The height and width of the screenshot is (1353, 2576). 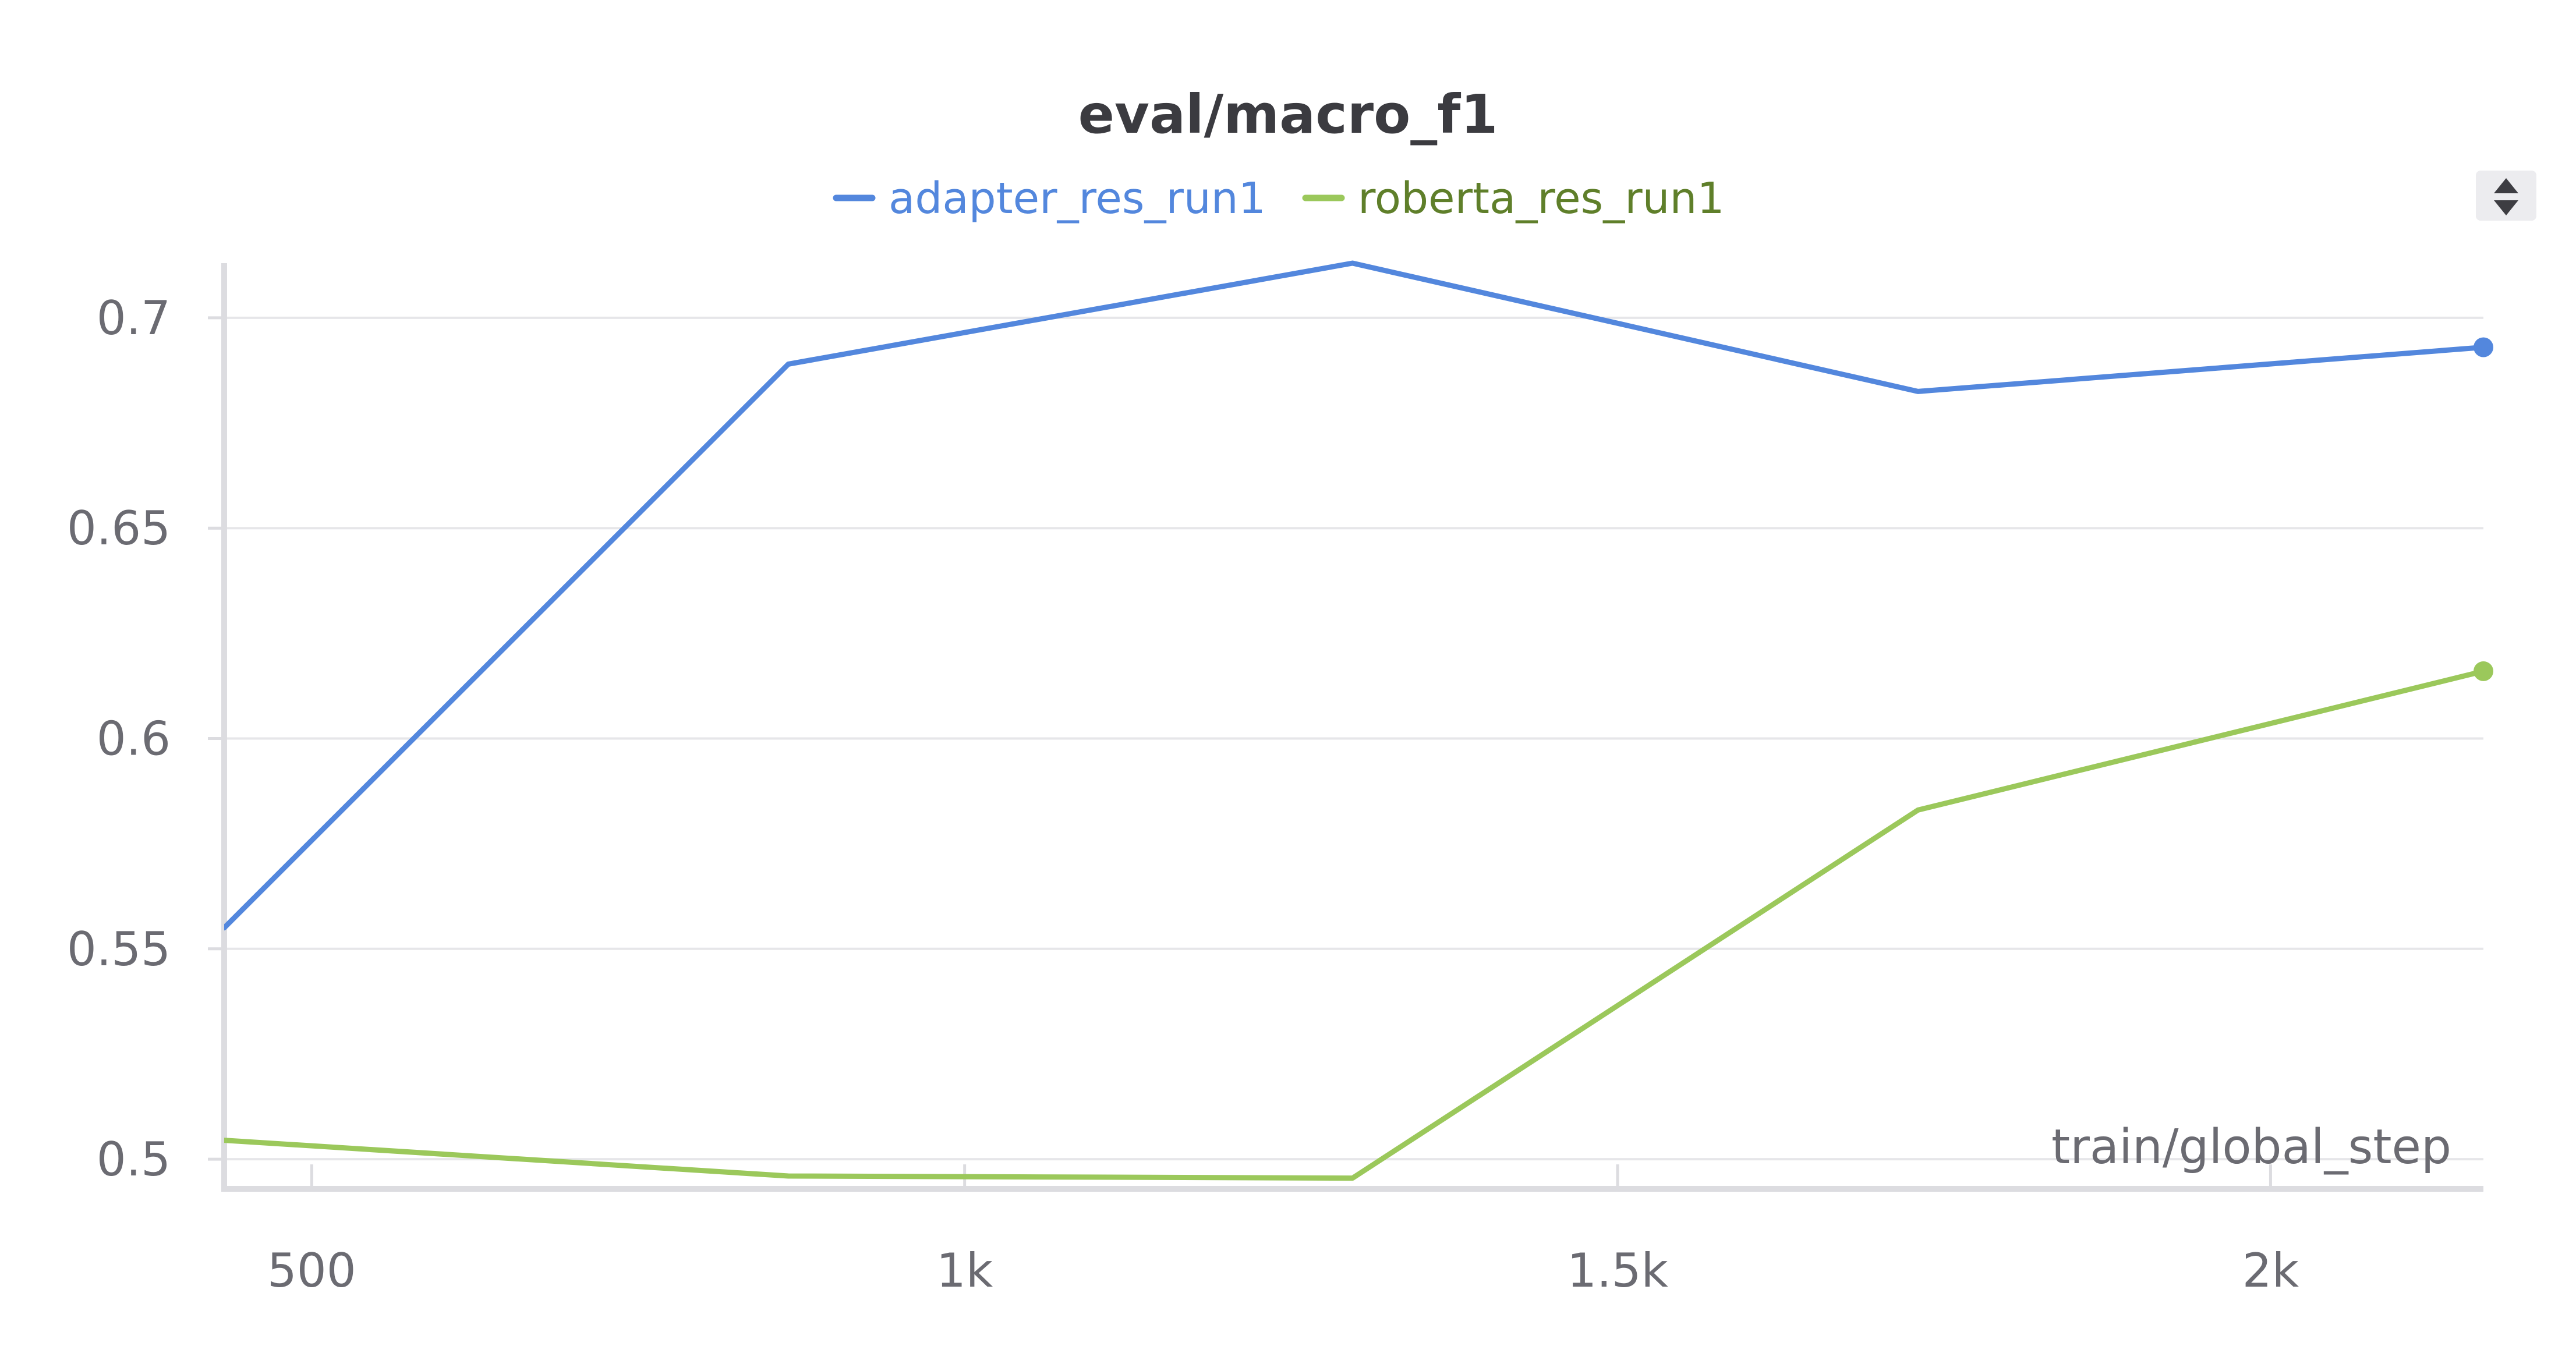 What do you see at coordinates (2270, 1271) in the screenshot?
I see `x-tick-label: 2k` at bounding box center [2270, 1271].